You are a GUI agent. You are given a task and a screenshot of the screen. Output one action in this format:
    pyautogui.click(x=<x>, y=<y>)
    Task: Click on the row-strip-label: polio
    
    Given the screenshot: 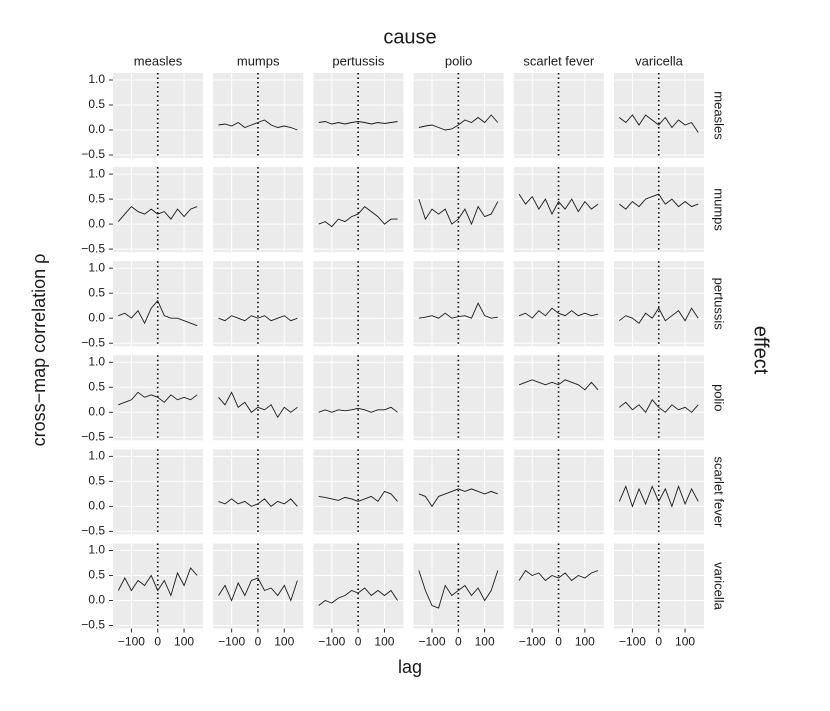 What is the action you would take?
    pyautogui.click(x=719, y=397)
    